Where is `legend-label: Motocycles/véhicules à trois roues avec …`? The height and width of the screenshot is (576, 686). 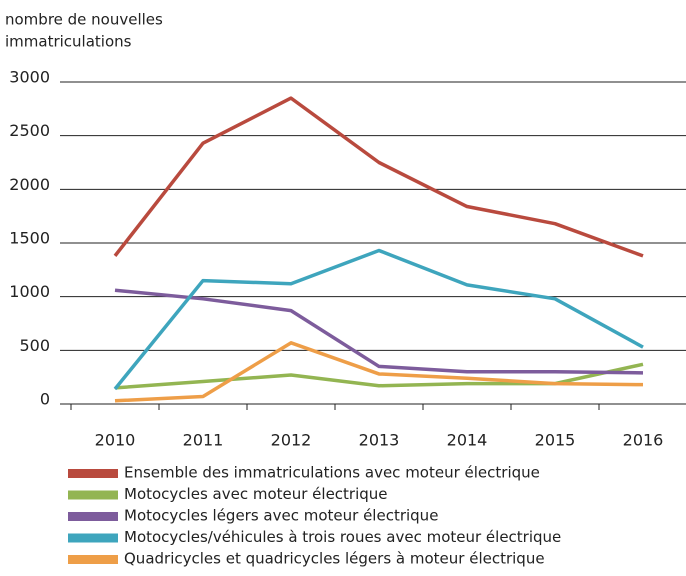
legend-label: Motocycles/véhicules à trois roues avec … is located at coordinates (342, 537).